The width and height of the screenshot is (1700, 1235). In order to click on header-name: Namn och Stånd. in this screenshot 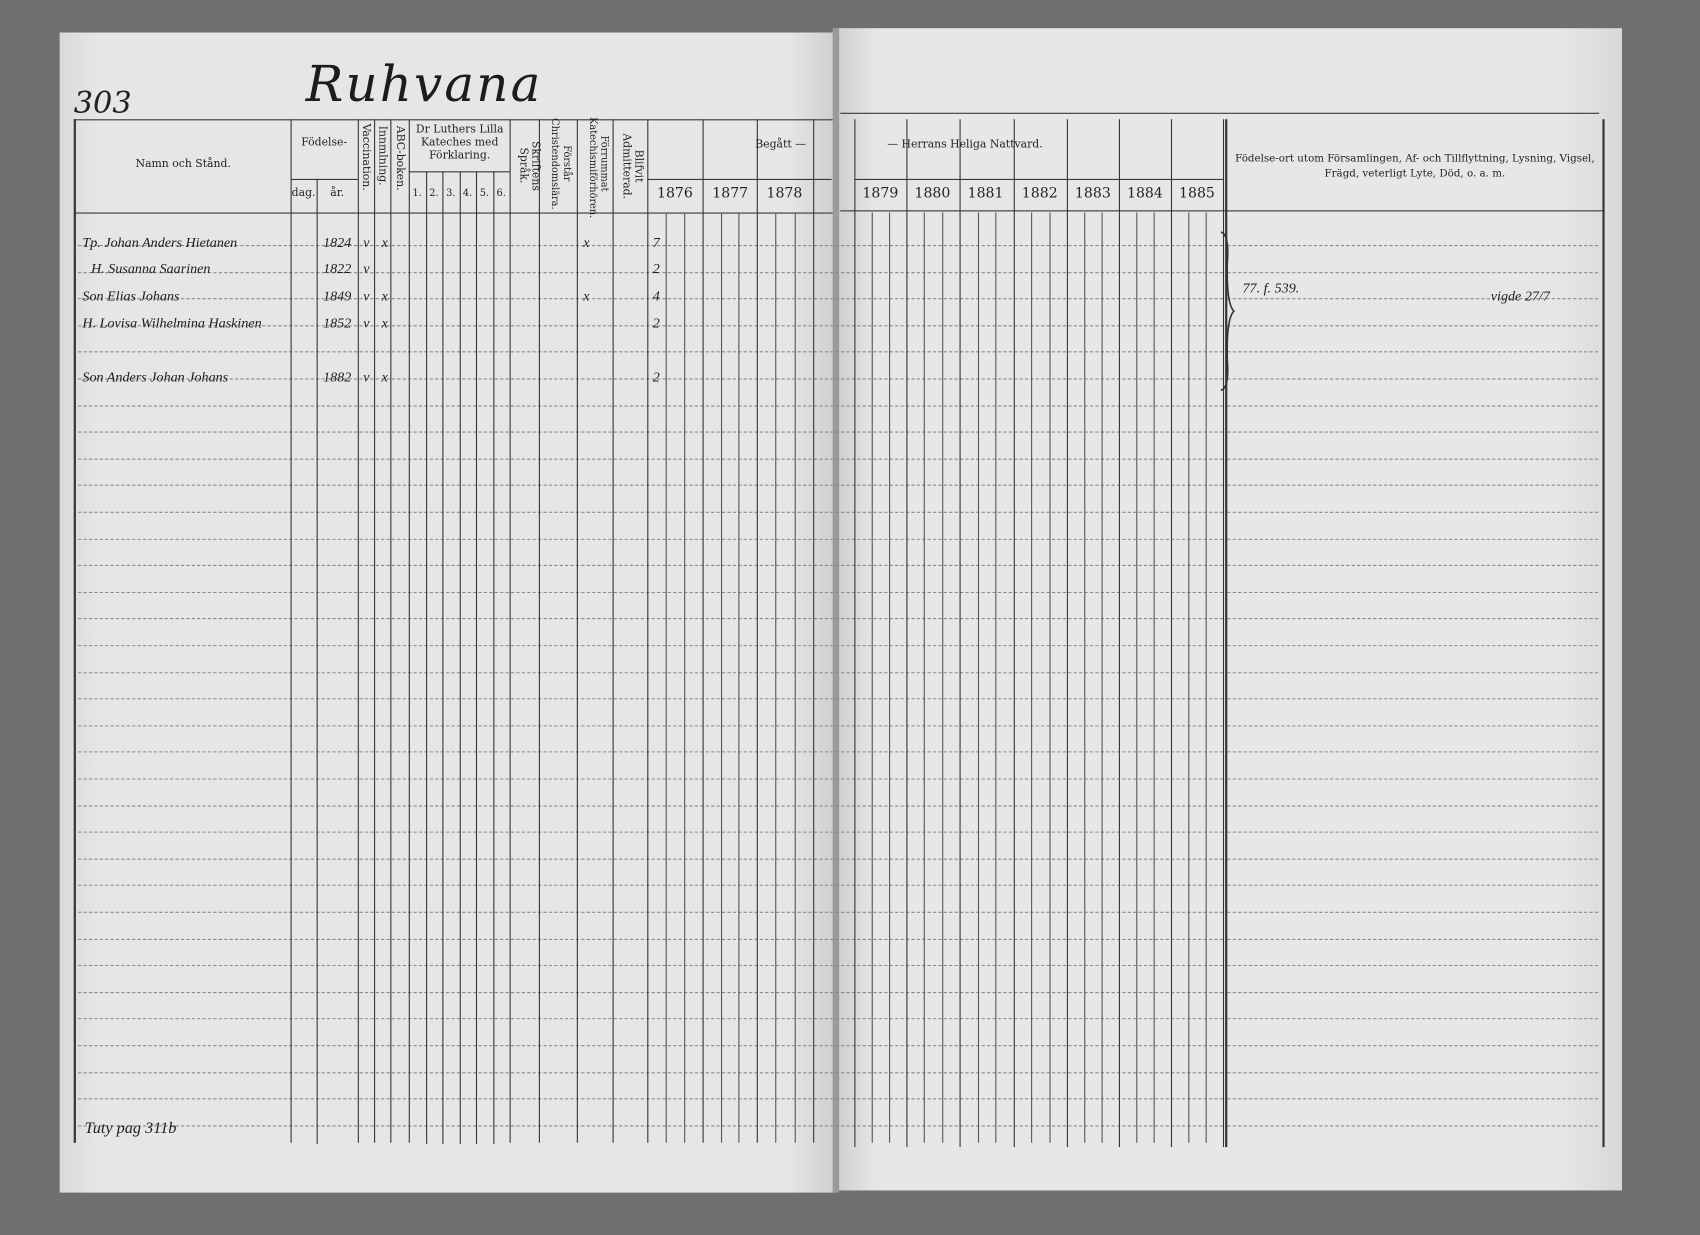, I will do `click(183, 164)`.